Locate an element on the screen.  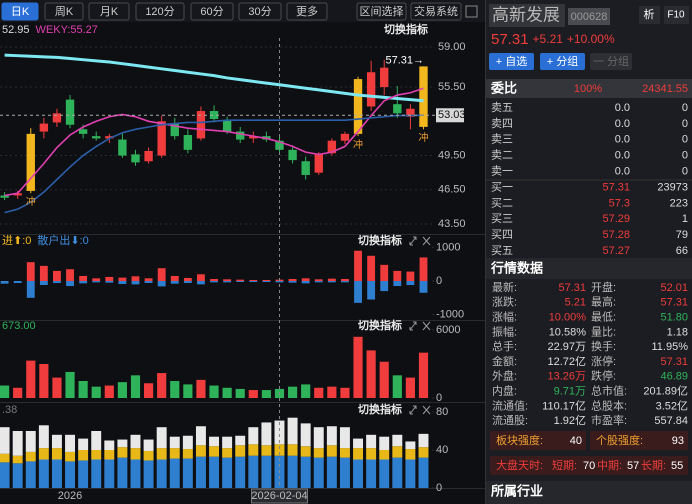
analysis-label: 析 is located at coordinates (649, 14).